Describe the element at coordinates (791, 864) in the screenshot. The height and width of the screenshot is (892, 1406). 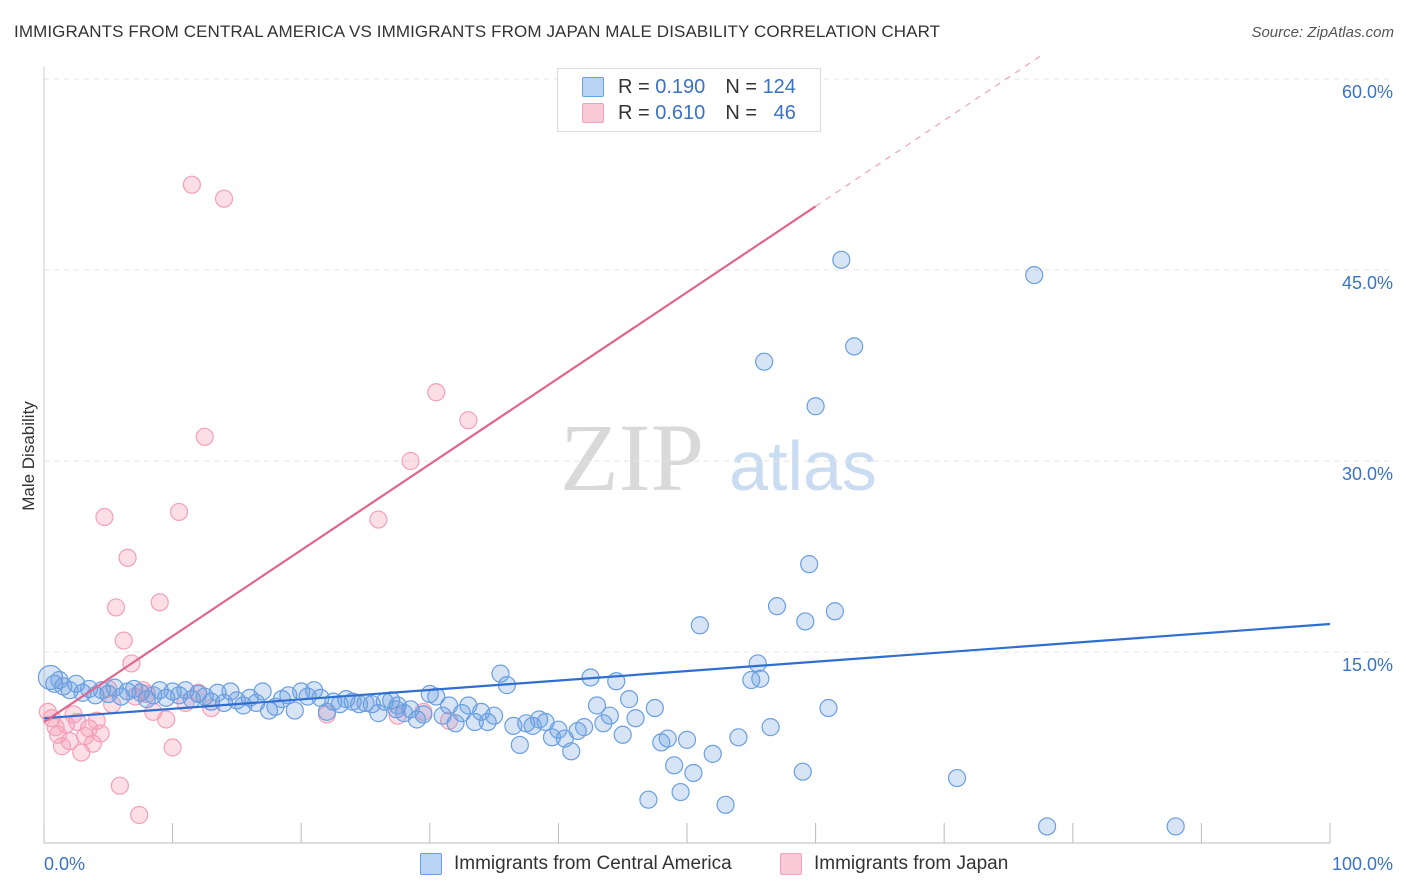
I see `bottom-legend-swatch-pink` at that location.